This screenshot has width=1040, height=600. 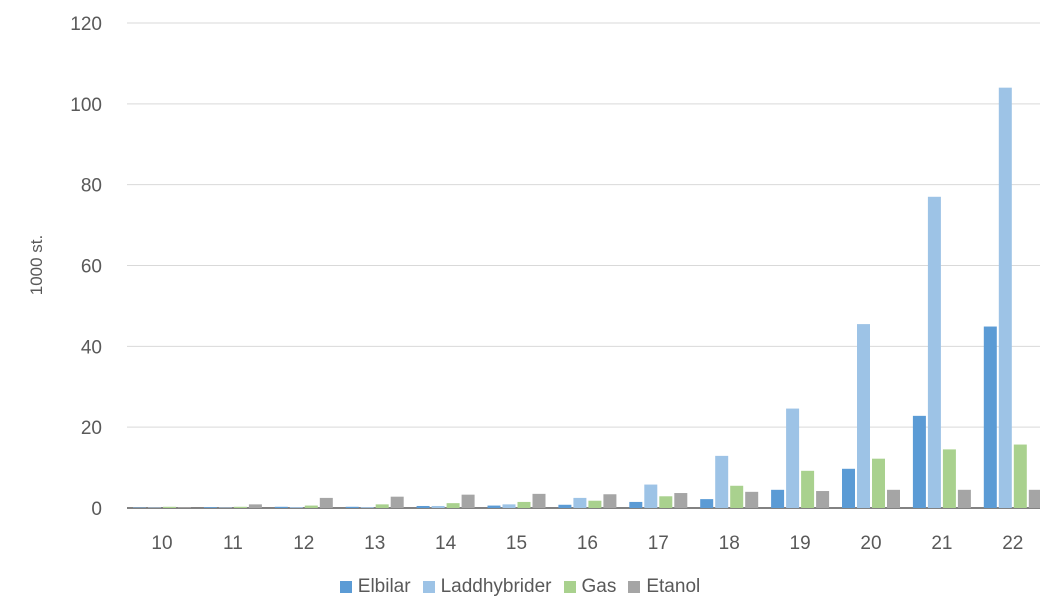 What do you see at coordinates (91, 428) in the screenshot?
I see `y-tick-label: 20` at bounding box center [91, 428].